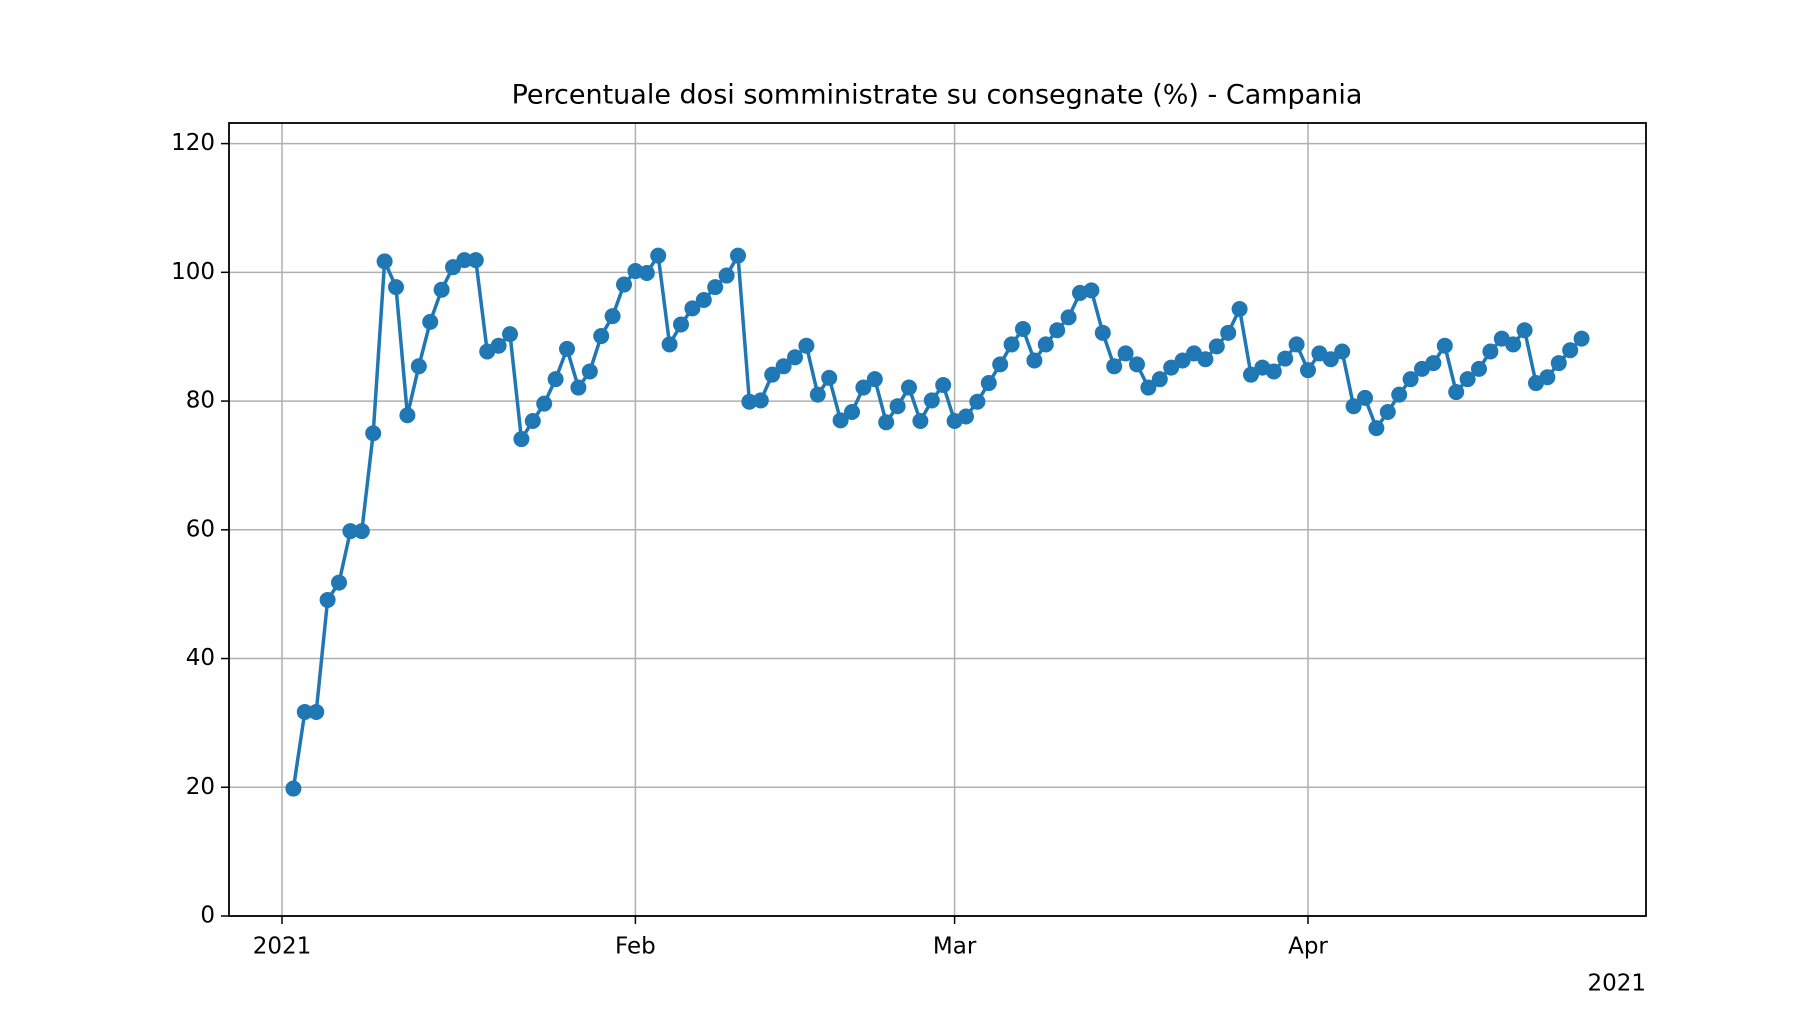 The image size is (1820, 1024). Describe the element at coordinates (200, 658) in the screenshot. I see `y-tick-label: 40` at that location.